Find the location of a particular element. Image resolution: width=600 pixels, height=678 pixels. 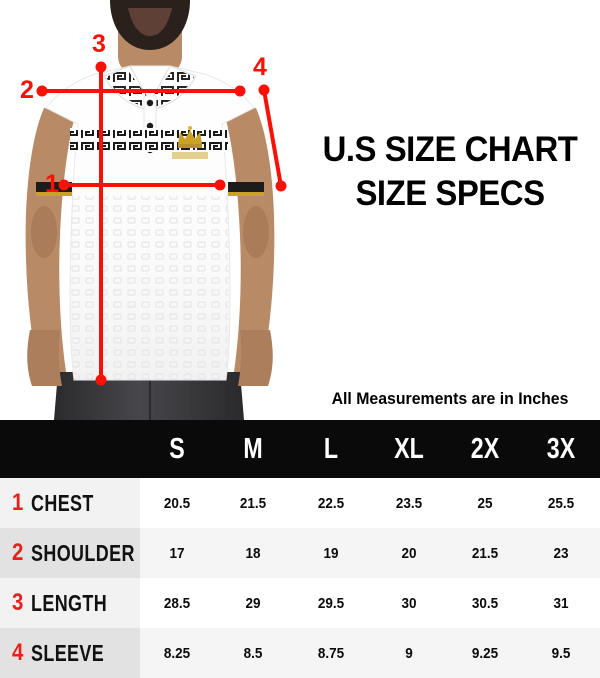

size-header-s: S is located at coordinates (177, 448).